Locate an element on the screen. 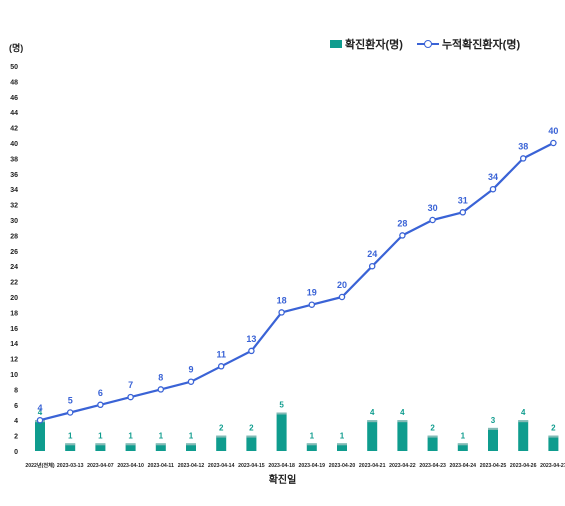  line-data-label: 11 is located at coordinates (221, 354).